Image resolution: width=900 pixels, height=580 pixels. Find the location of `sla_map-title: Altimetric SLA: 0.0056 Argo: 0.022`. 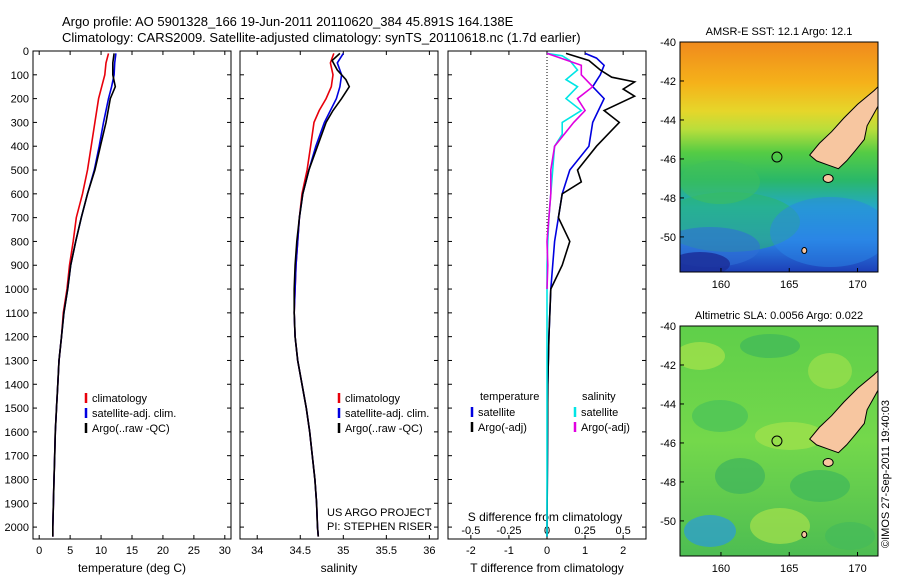

sla_map-title: Altimetric SLA: 0.0056 Argo: 0.022 is located at coordinates (779, 316).